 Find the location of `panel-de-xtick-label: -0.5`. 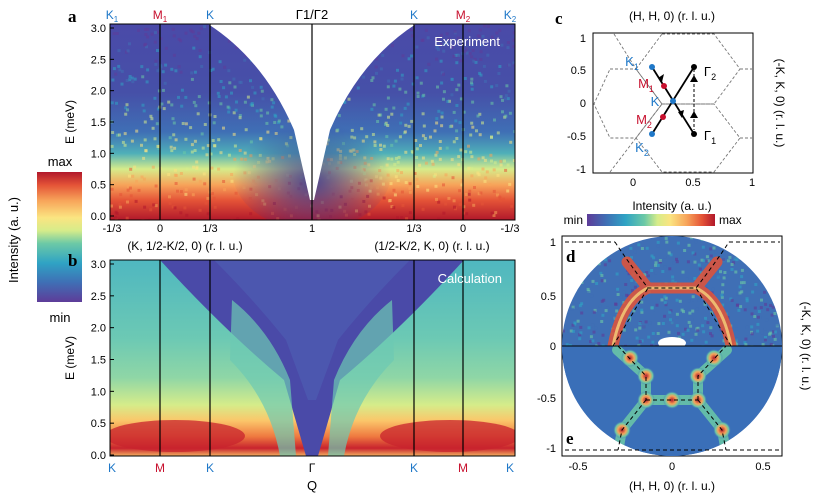

panel-de-xtick-label: -0.5 is located at coordinates (578, 467).